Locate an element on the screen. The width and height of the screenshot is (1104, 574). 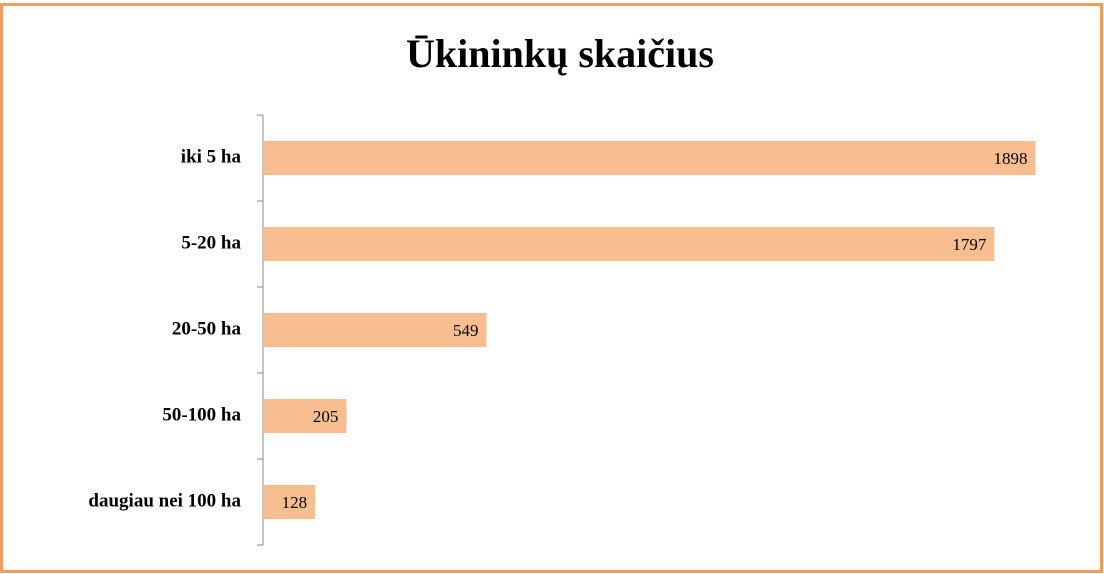
data-label: 549 is located at coordinates (466, 330).